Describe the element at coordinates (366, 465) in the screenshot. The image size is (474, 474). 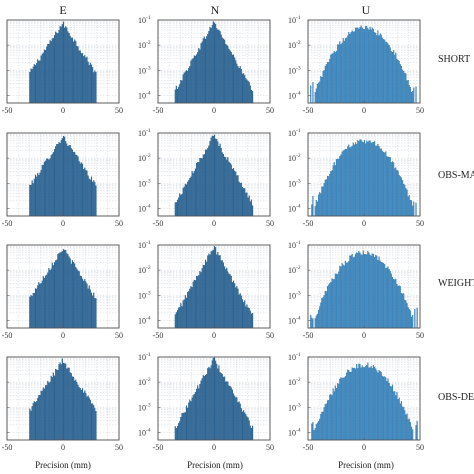
I see `x-axis-label-u: Precision (mm)` at that location.